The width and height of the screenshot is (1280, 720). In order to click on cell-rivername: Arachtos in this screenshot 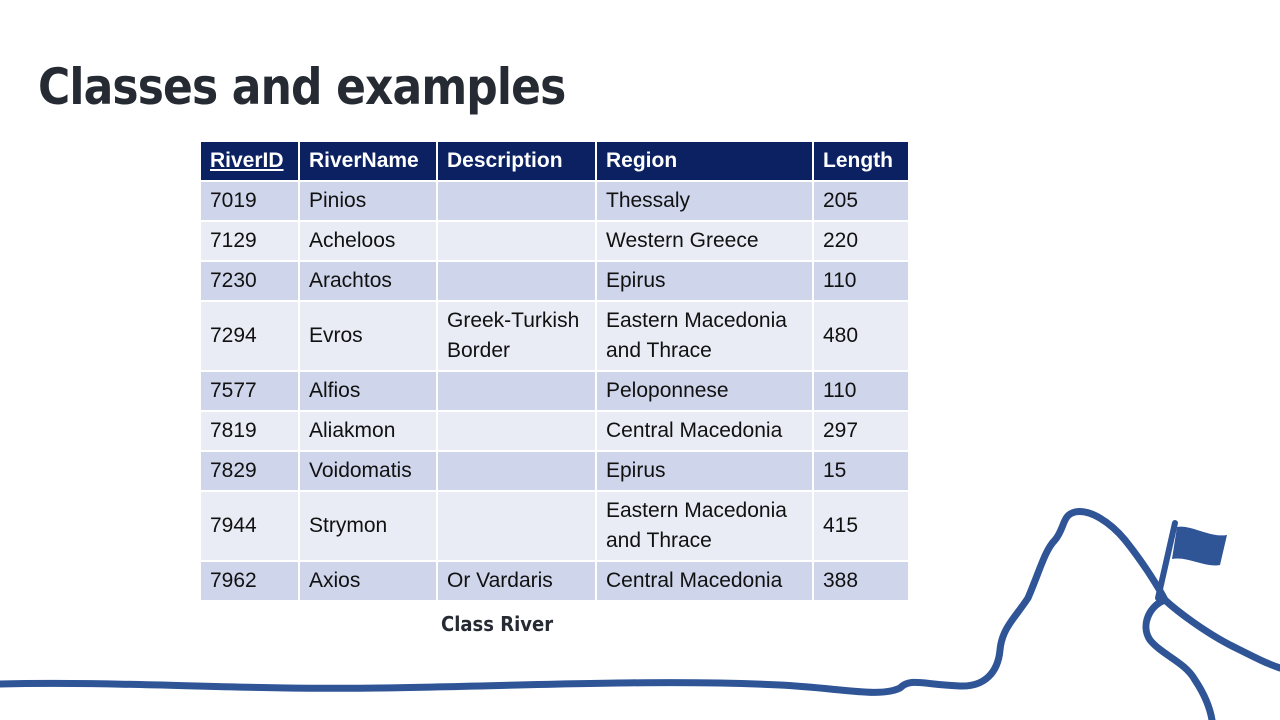, I will do `click(368, 281)`.